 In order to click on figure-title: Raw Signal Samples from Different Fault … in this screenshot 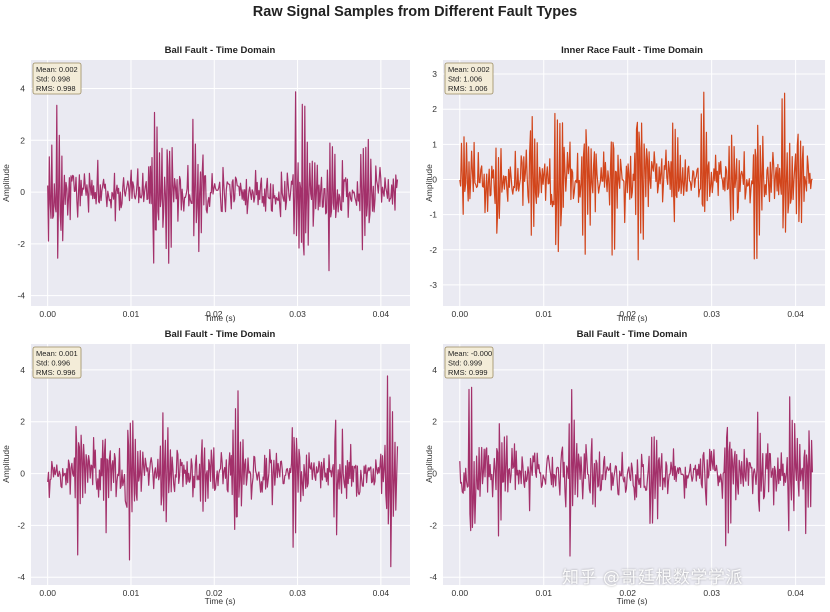, I will do `click(415, 12)`.